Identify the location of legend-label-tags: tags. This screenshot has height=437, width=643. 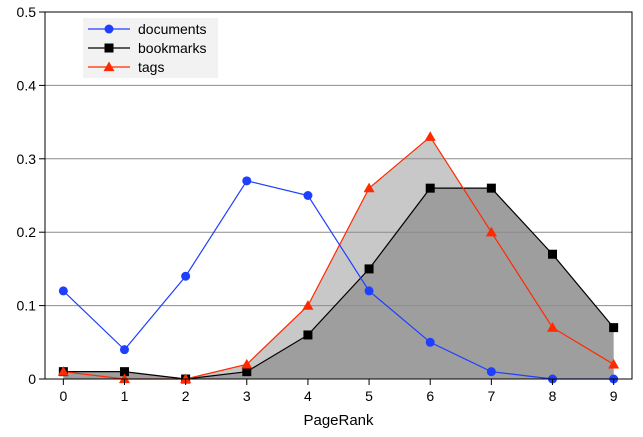
(151, 67).